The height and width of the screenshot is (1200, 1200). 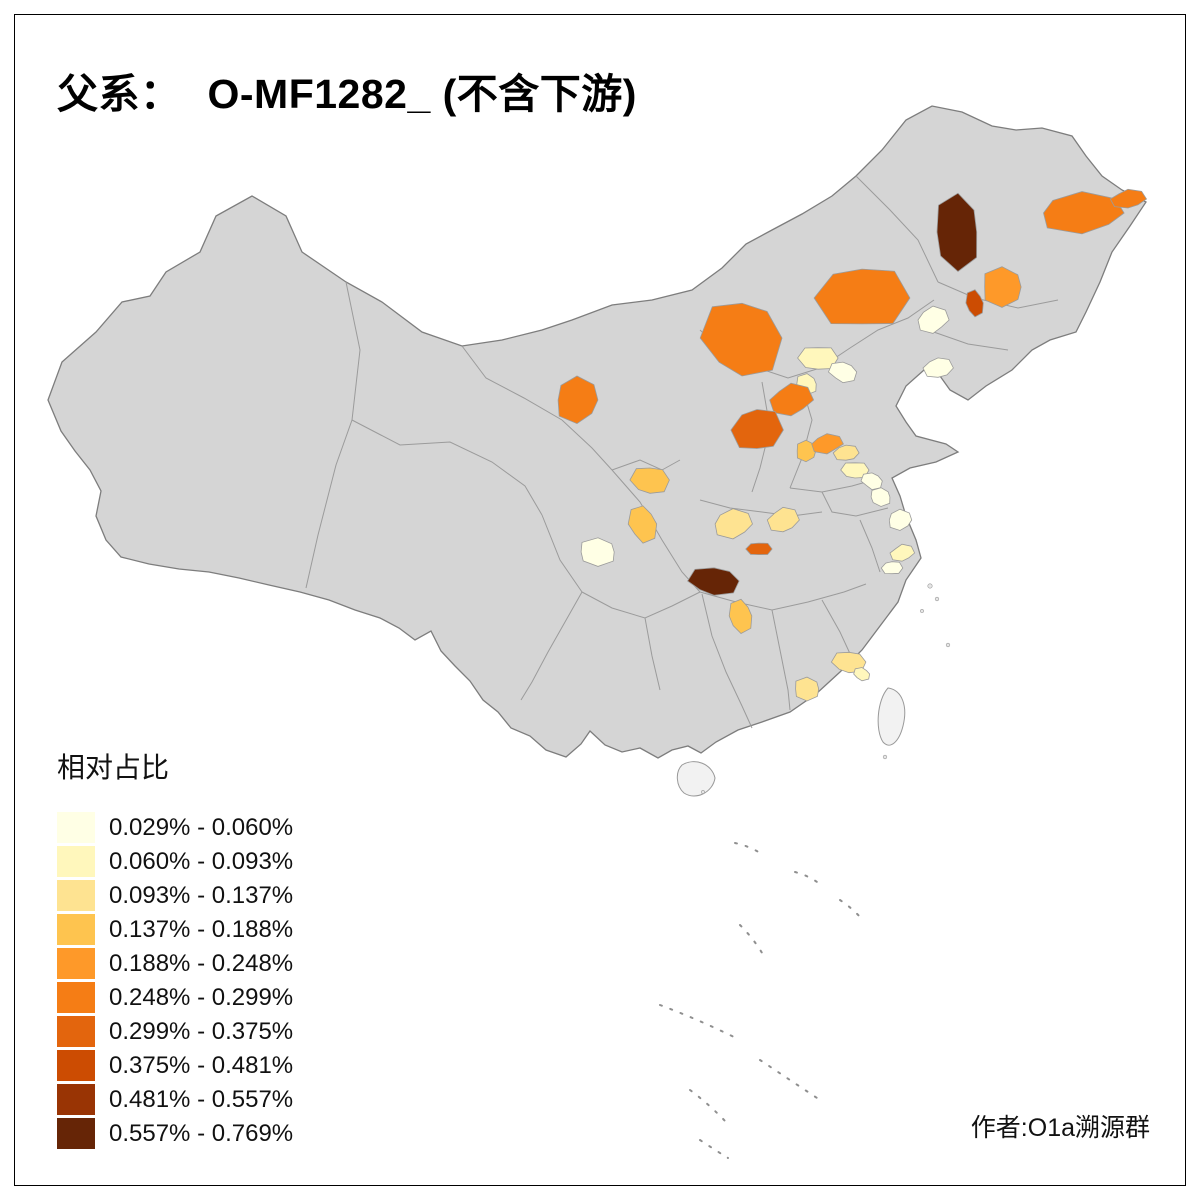 I want to click on legend-label: 0.481% - 0.557%, so click(x=201, y=1099).